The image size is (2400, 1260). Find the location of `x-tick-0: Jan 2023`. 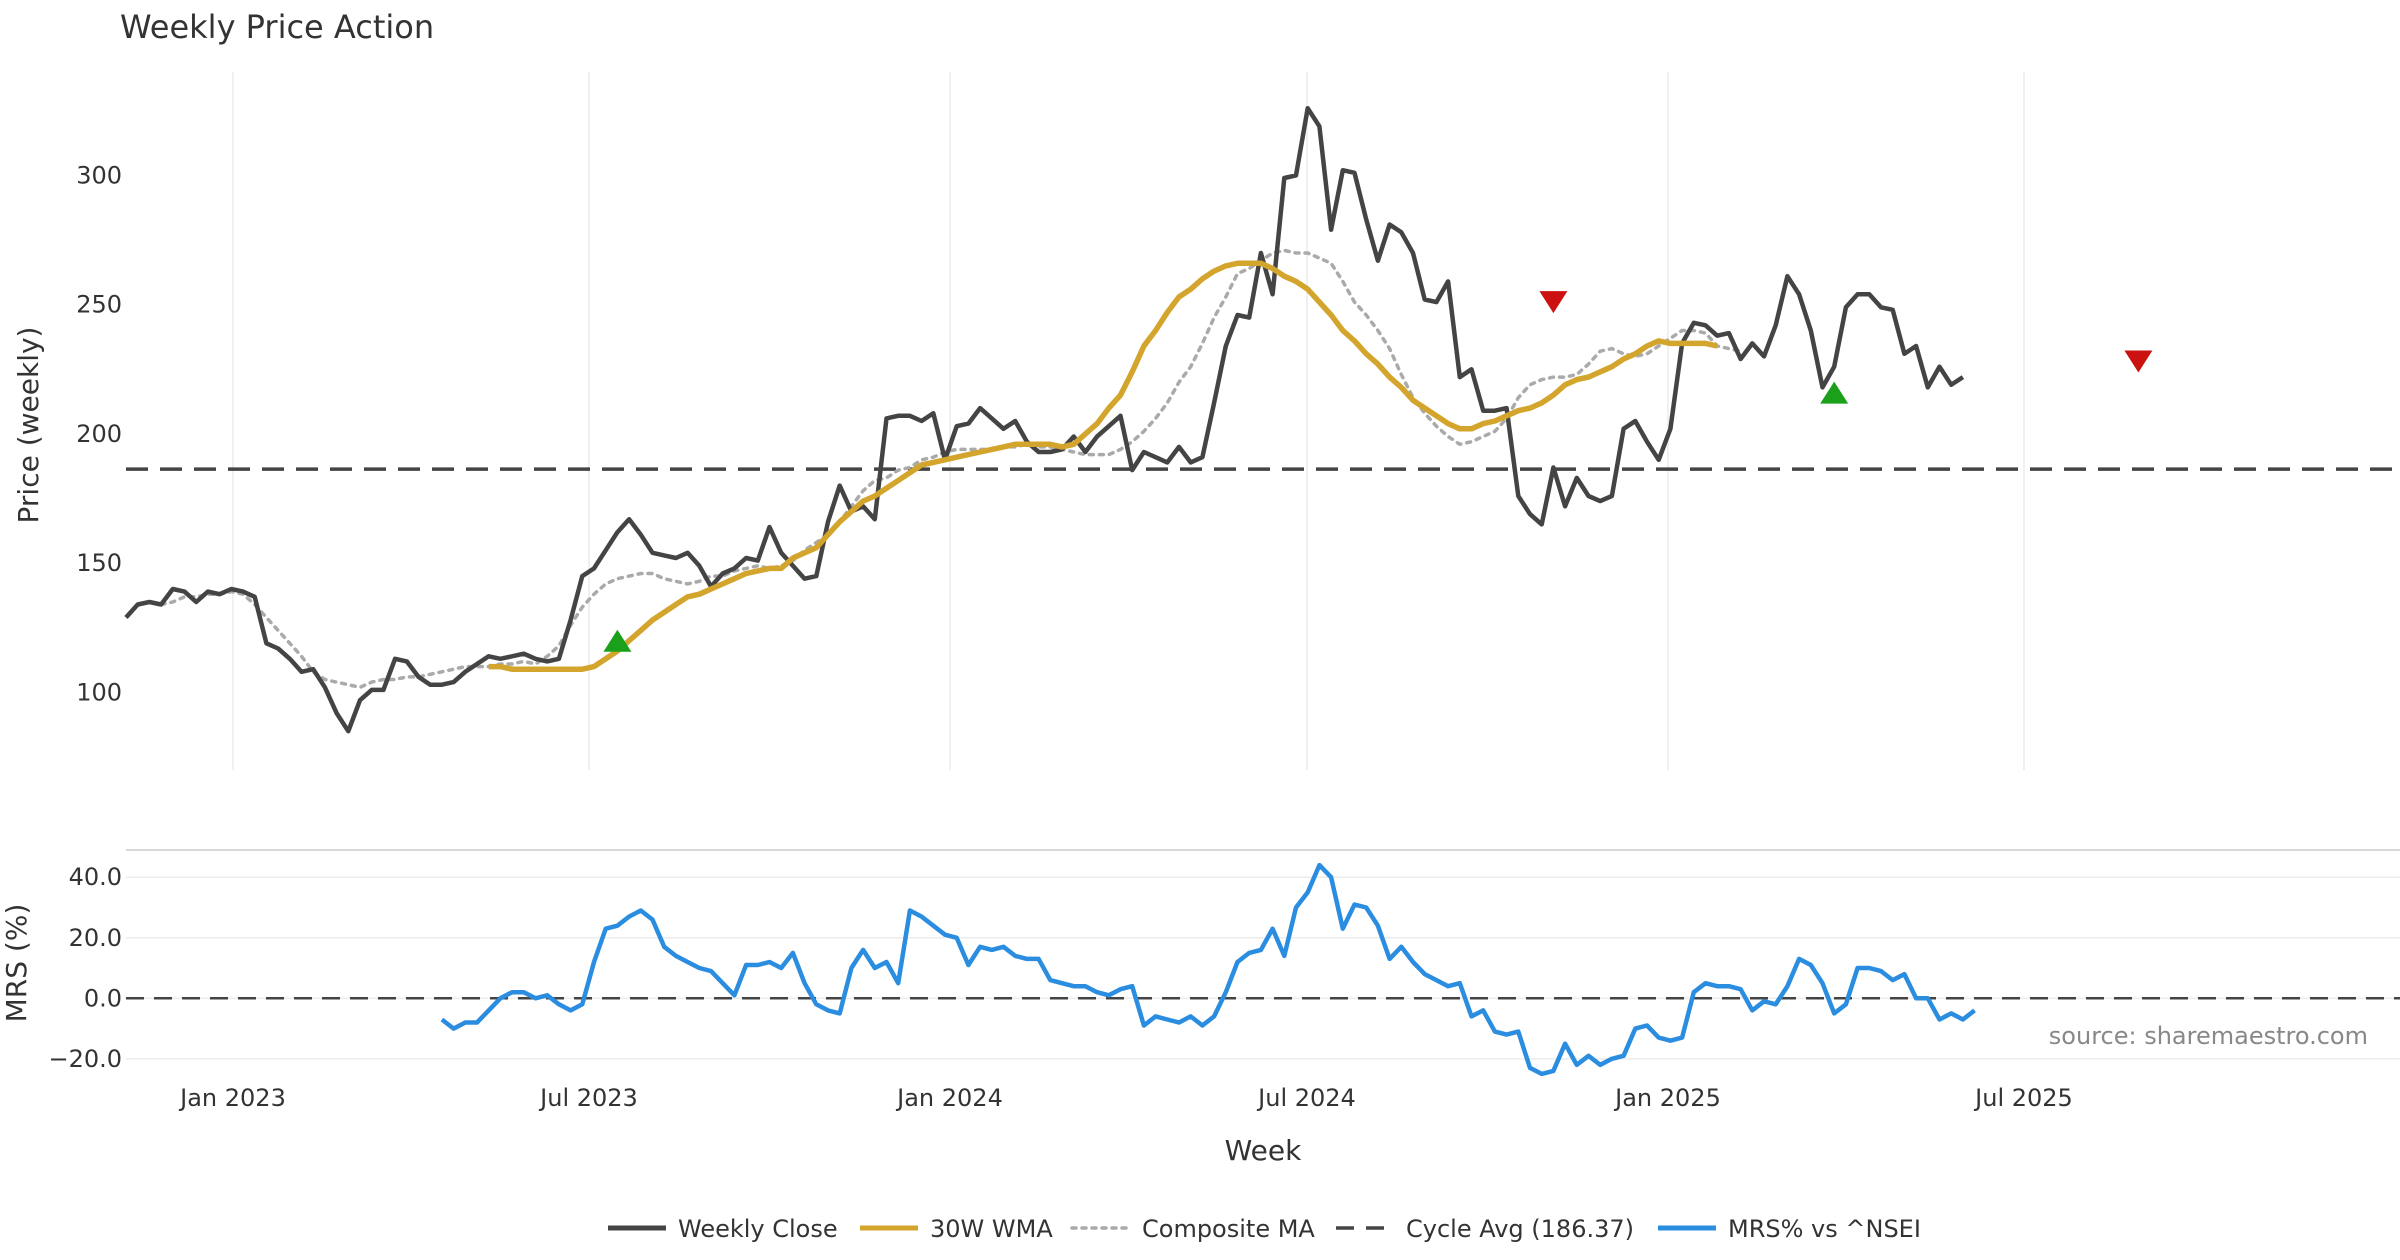

x-tick-0: Jan 2023 is located at coordinates (232, 1098).